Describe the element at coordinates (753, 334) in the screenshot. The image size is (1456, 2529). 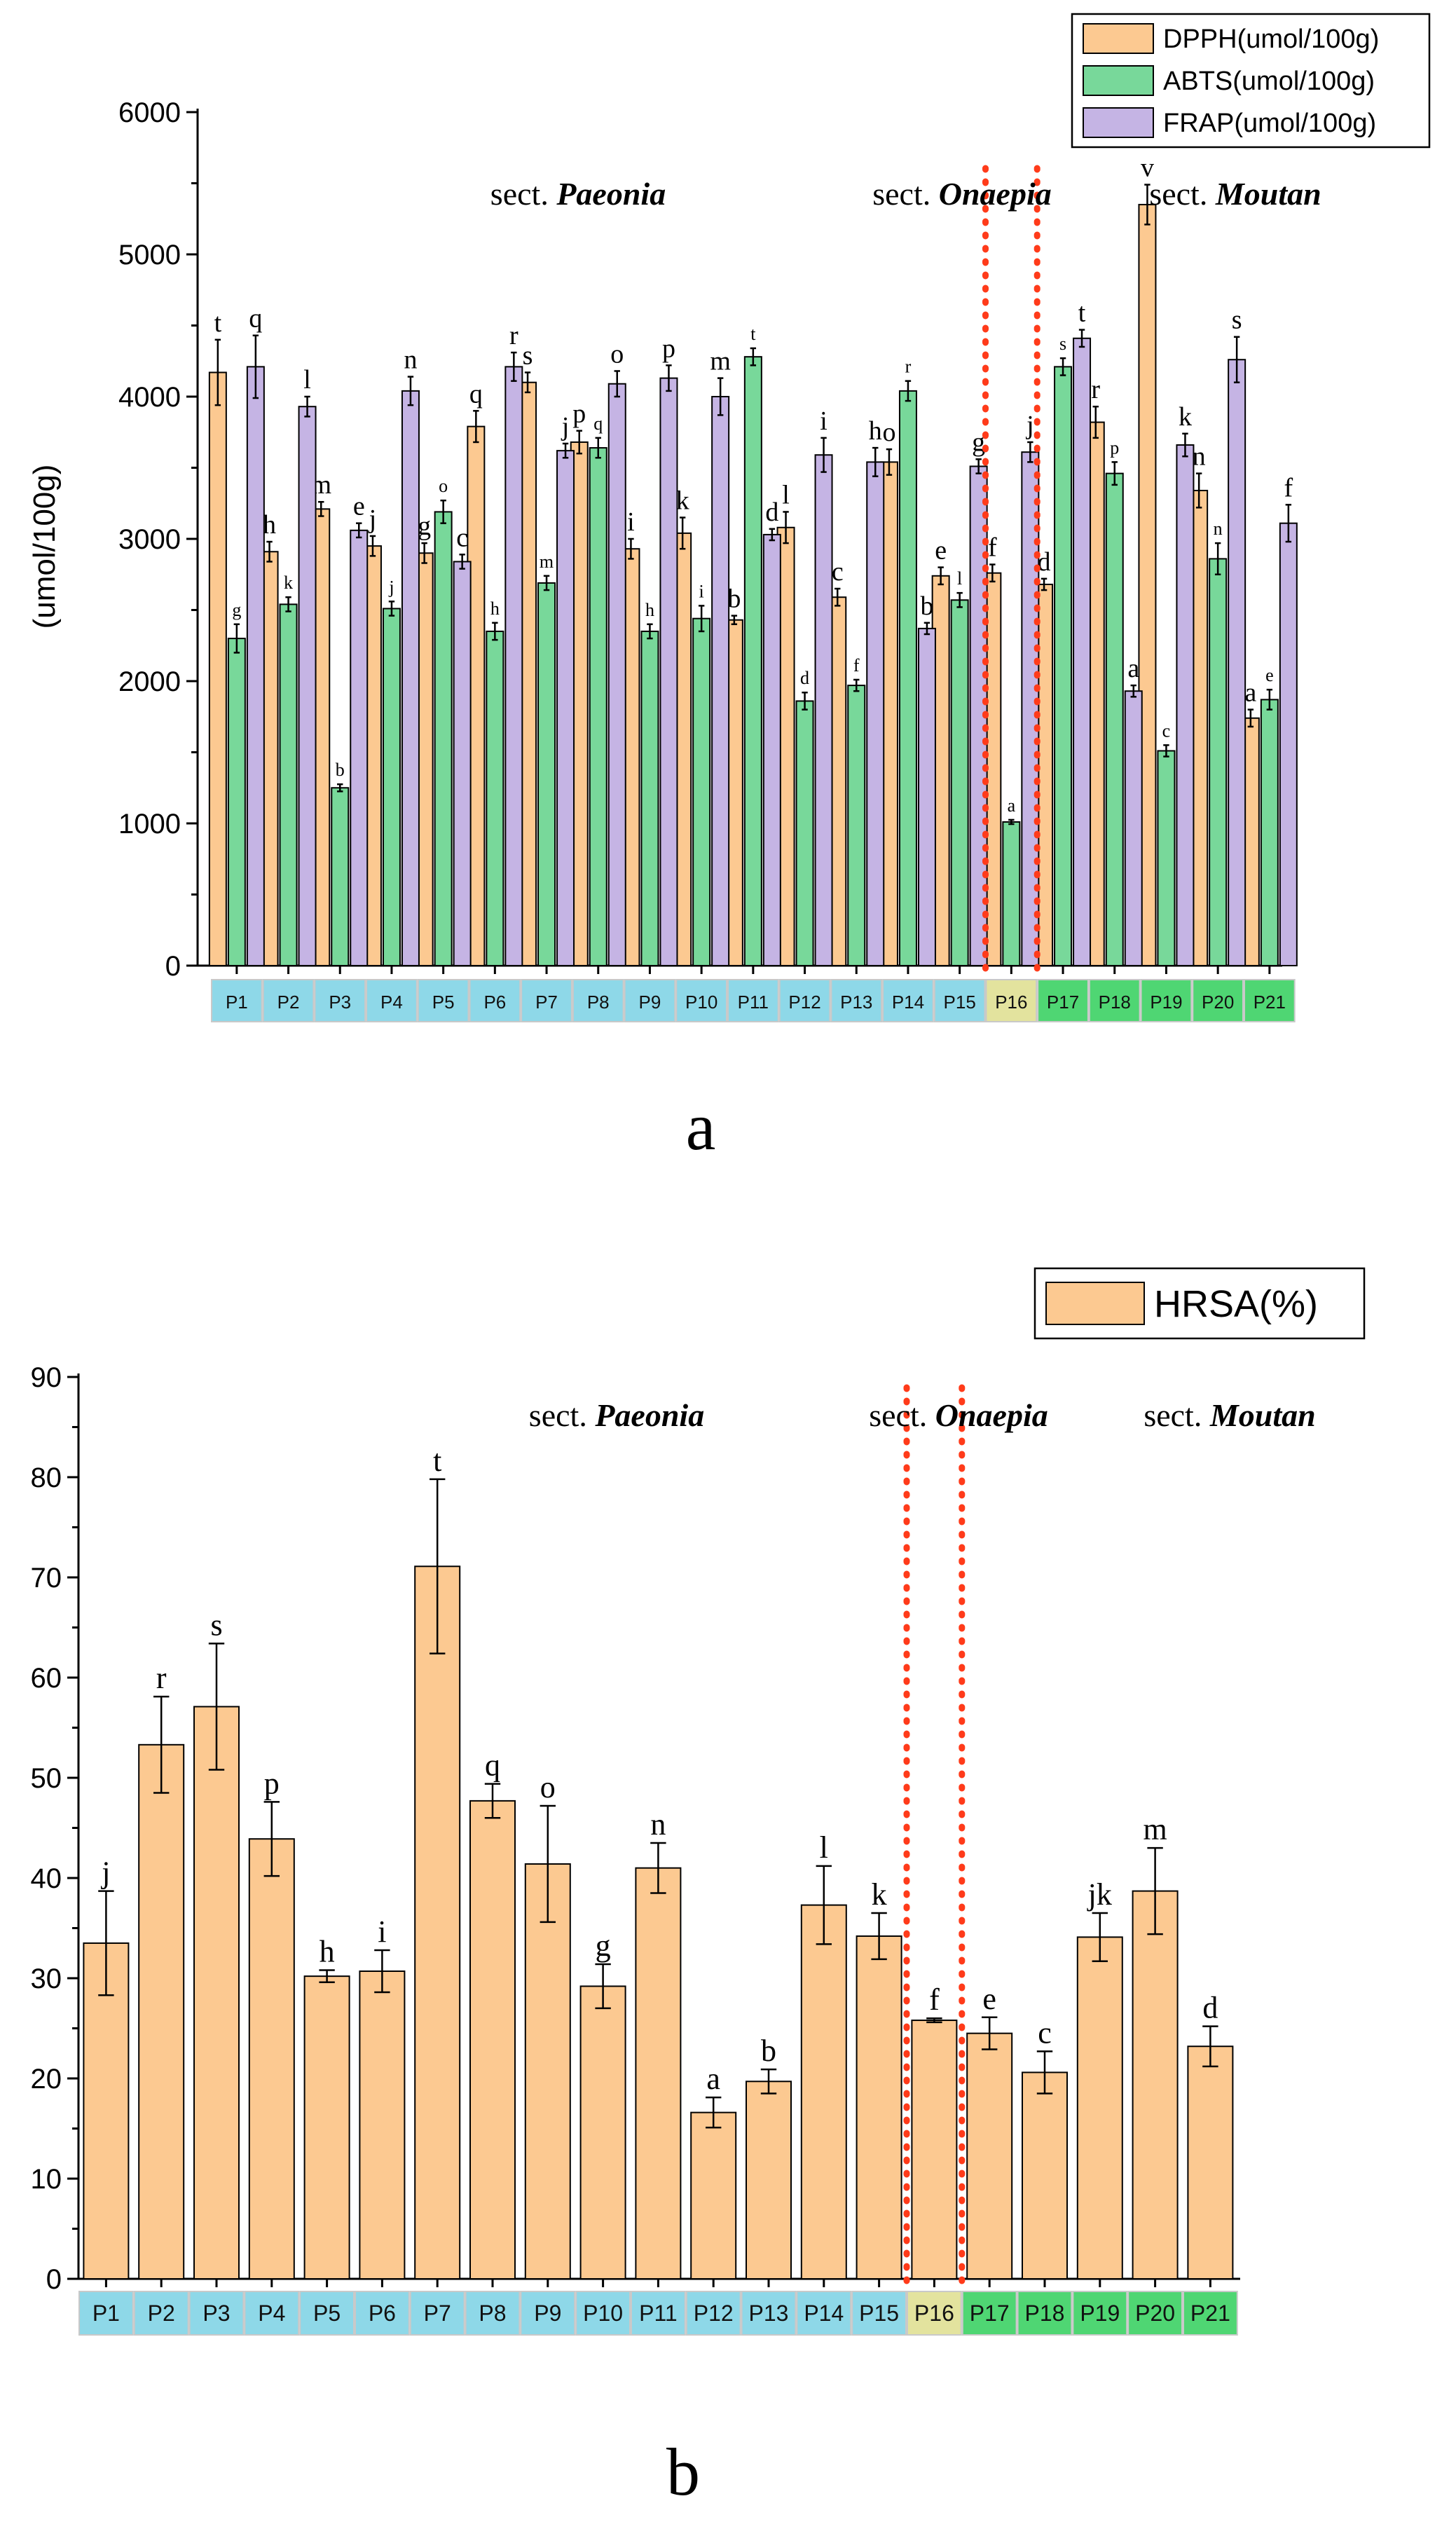
I see `significance-letter: t` at that location.